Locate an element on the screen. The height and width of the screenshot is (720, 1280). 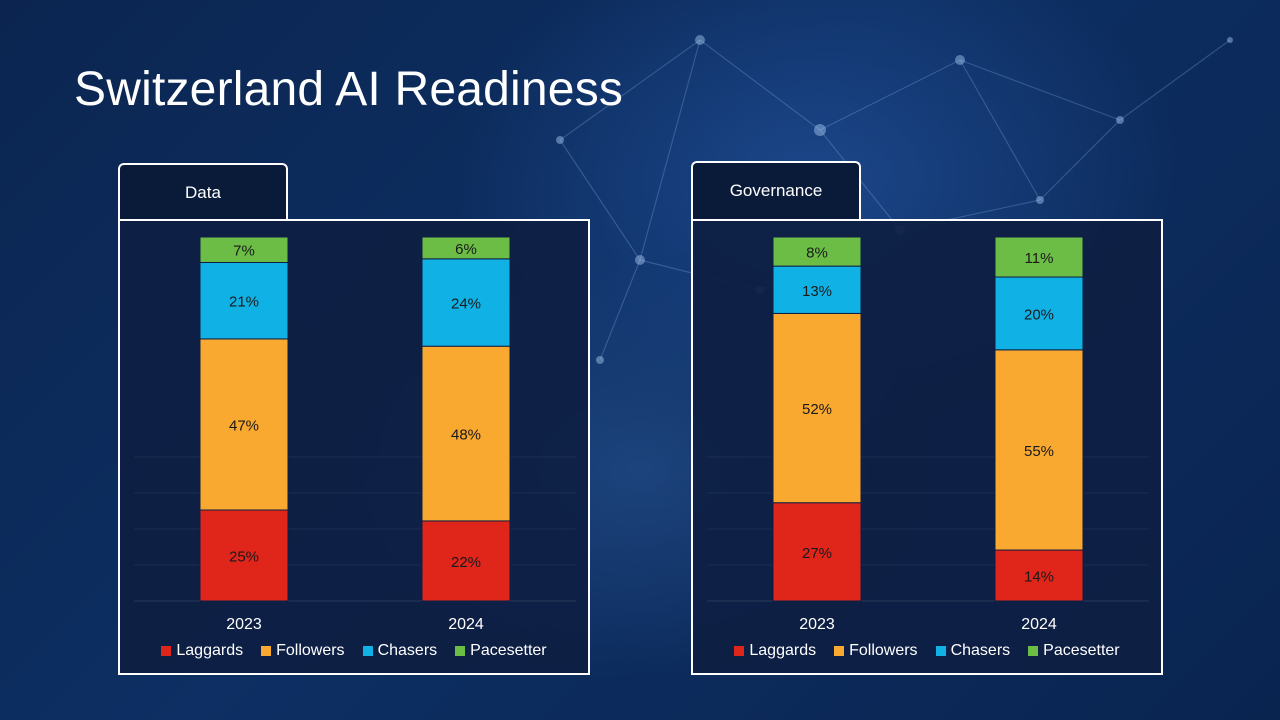
data-label-laggards-2023: 25% is located at coordinates (244, 557).